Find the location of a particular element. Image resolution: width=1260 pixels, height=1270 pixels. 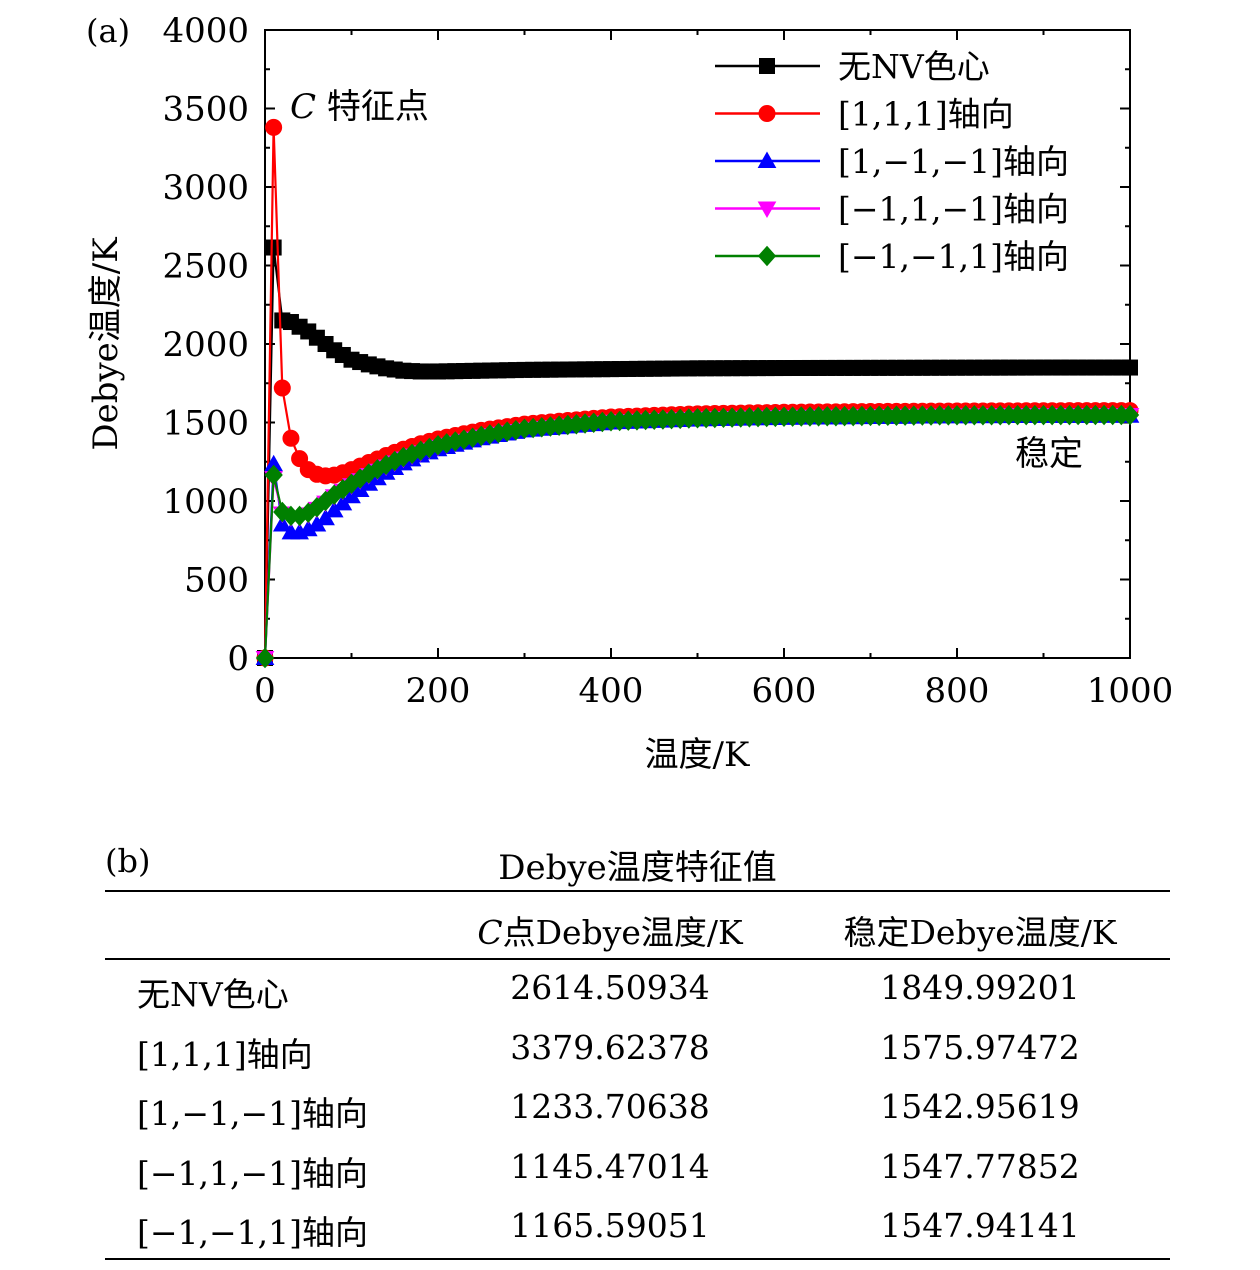

table-cell-name: [−1,−1,1]轴向 is located at coordinates (253, 1232).